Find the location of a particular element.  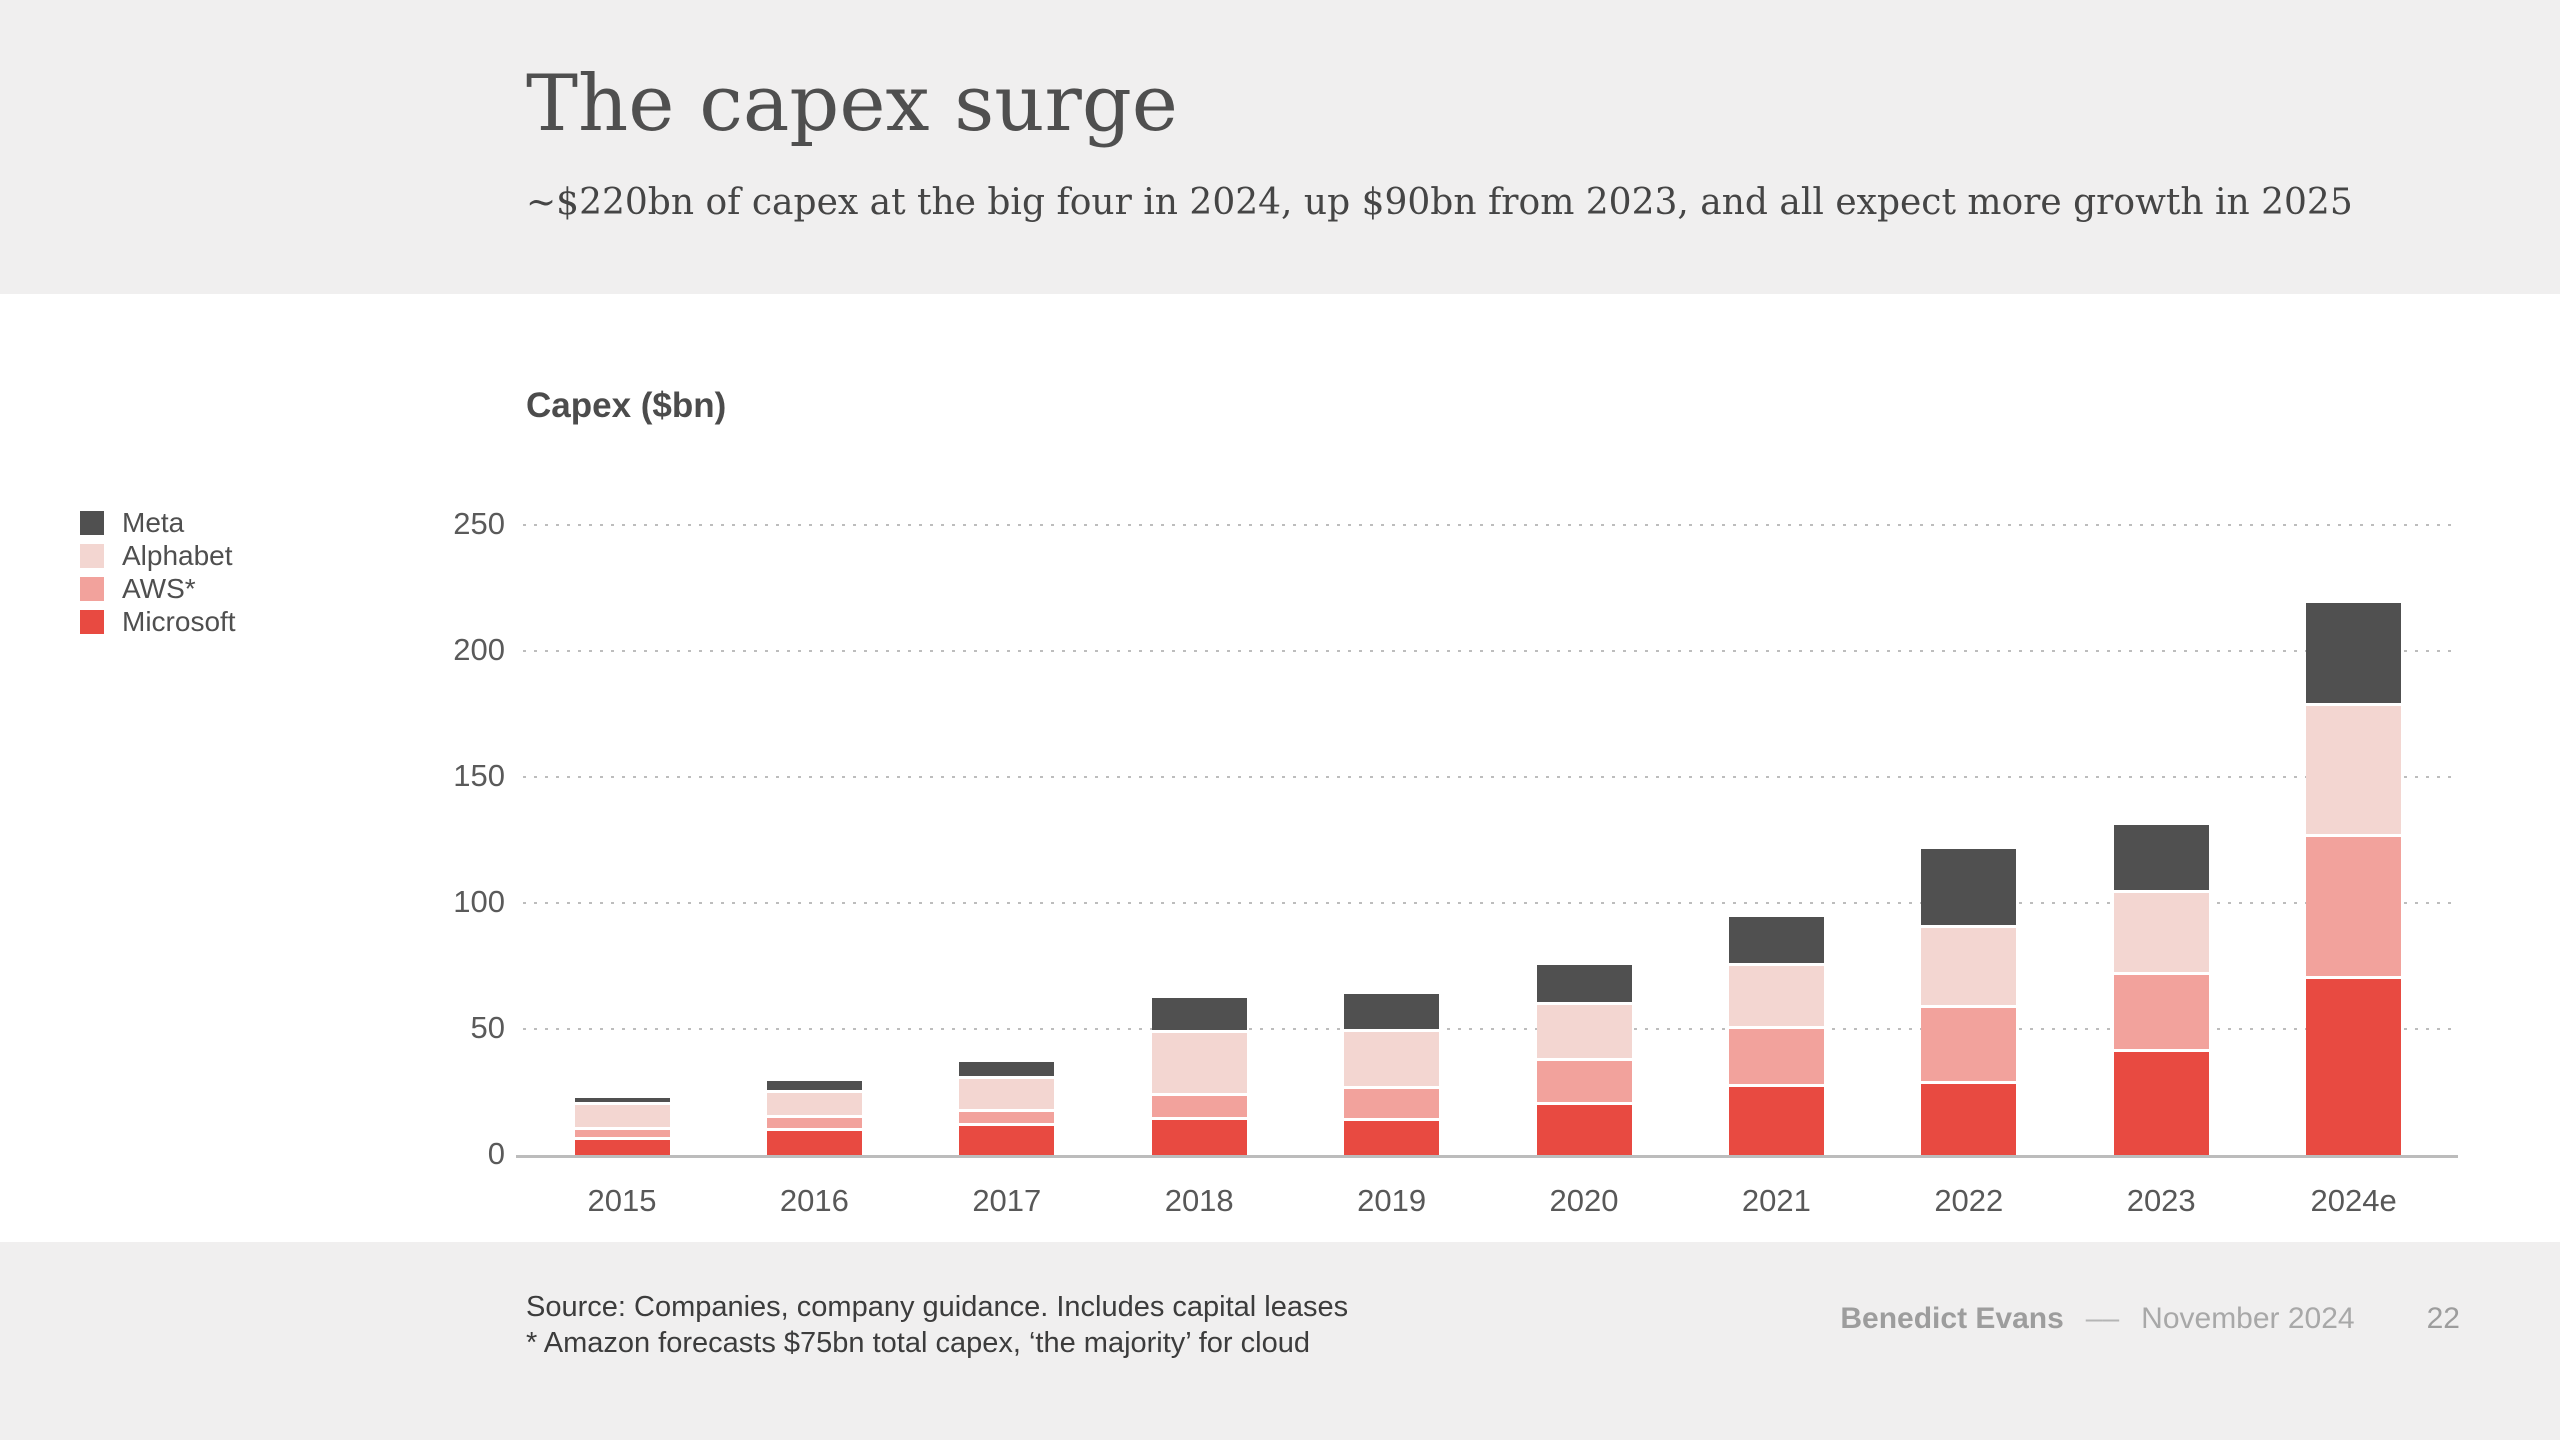

bar-segment-2020-microsoft is located at coordinates (1584, 1129).